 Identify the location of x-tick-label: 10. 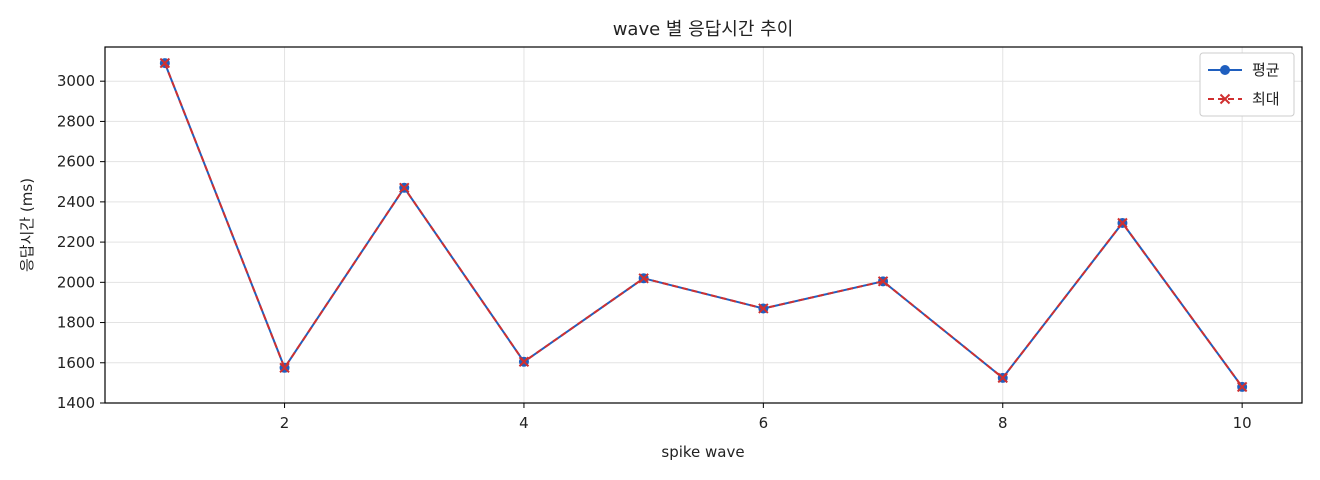
(1242, 423).